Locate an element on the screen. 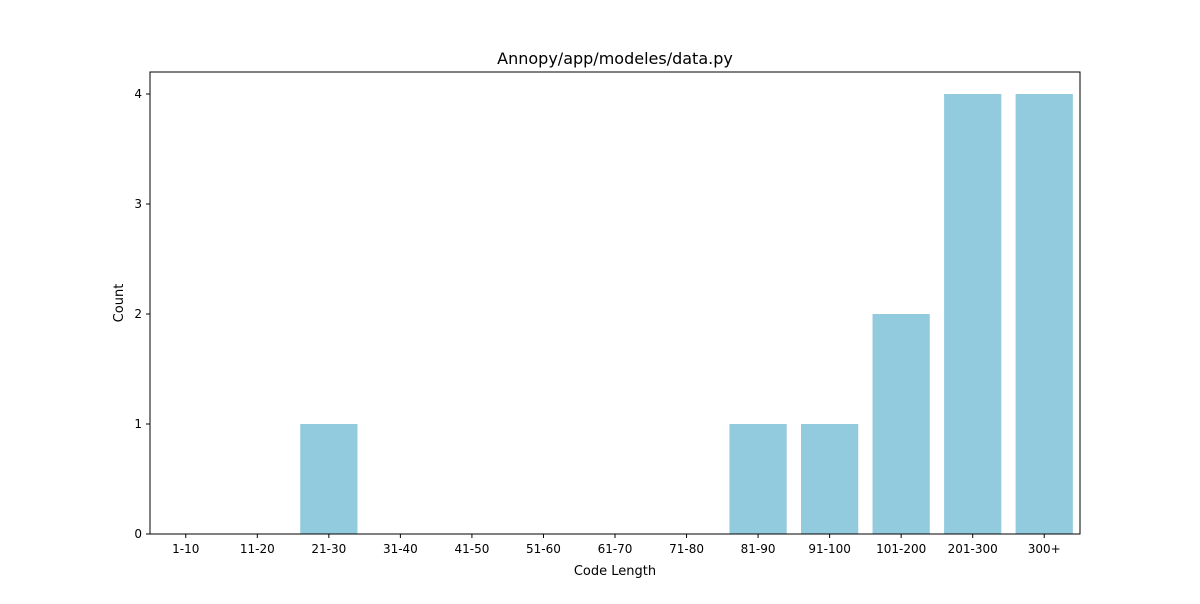 The image size is (1200, 604). y-axis: 0 1 2 3 4 is located at coordinates (142, 314).